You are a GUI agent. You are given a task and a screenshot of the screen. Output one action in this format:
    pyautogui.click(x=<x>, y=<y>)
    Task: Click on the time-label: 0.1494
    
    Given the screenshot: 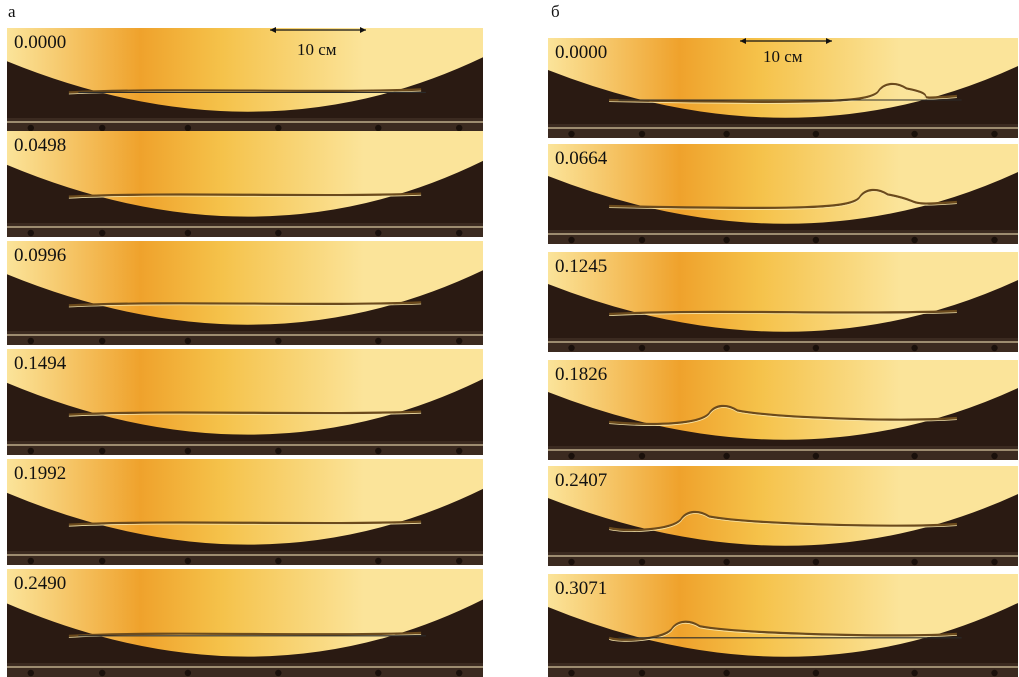 What is the action you would take?
    pyautogui.click(x=40, y=363)
    